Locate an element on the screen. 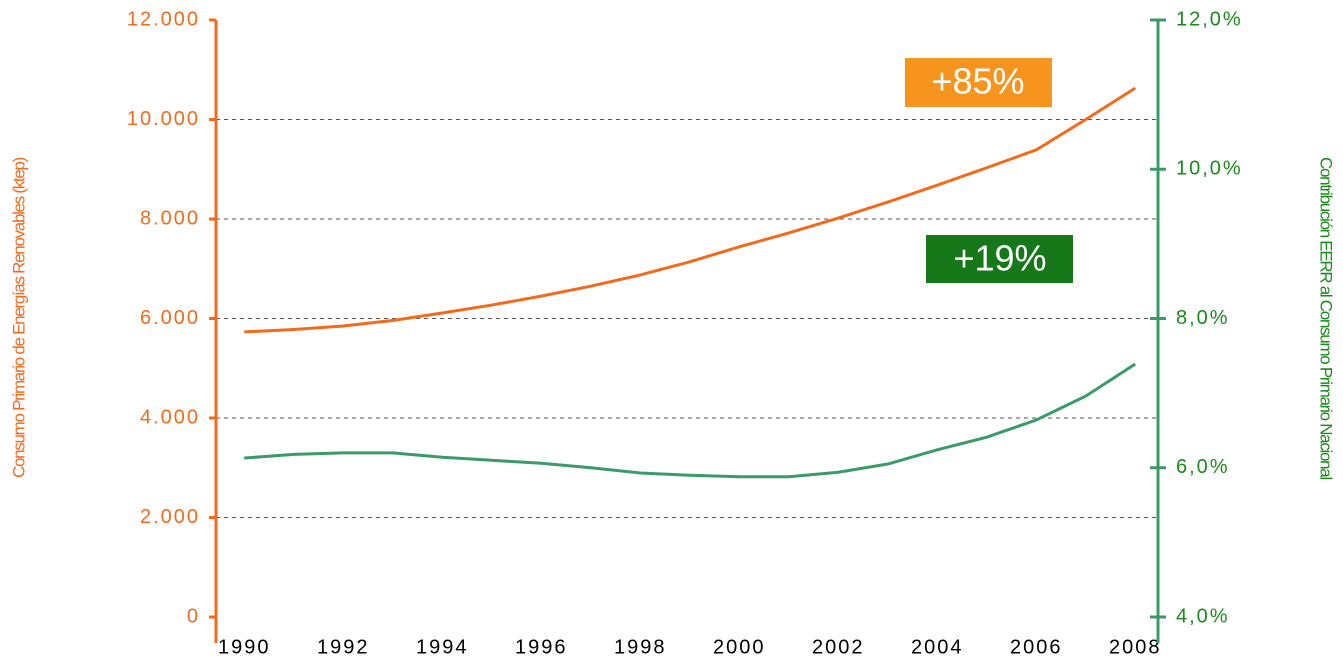 The image size is (1343, 661). y-tick-label: 10.000 is located at coordinates (163, 119).